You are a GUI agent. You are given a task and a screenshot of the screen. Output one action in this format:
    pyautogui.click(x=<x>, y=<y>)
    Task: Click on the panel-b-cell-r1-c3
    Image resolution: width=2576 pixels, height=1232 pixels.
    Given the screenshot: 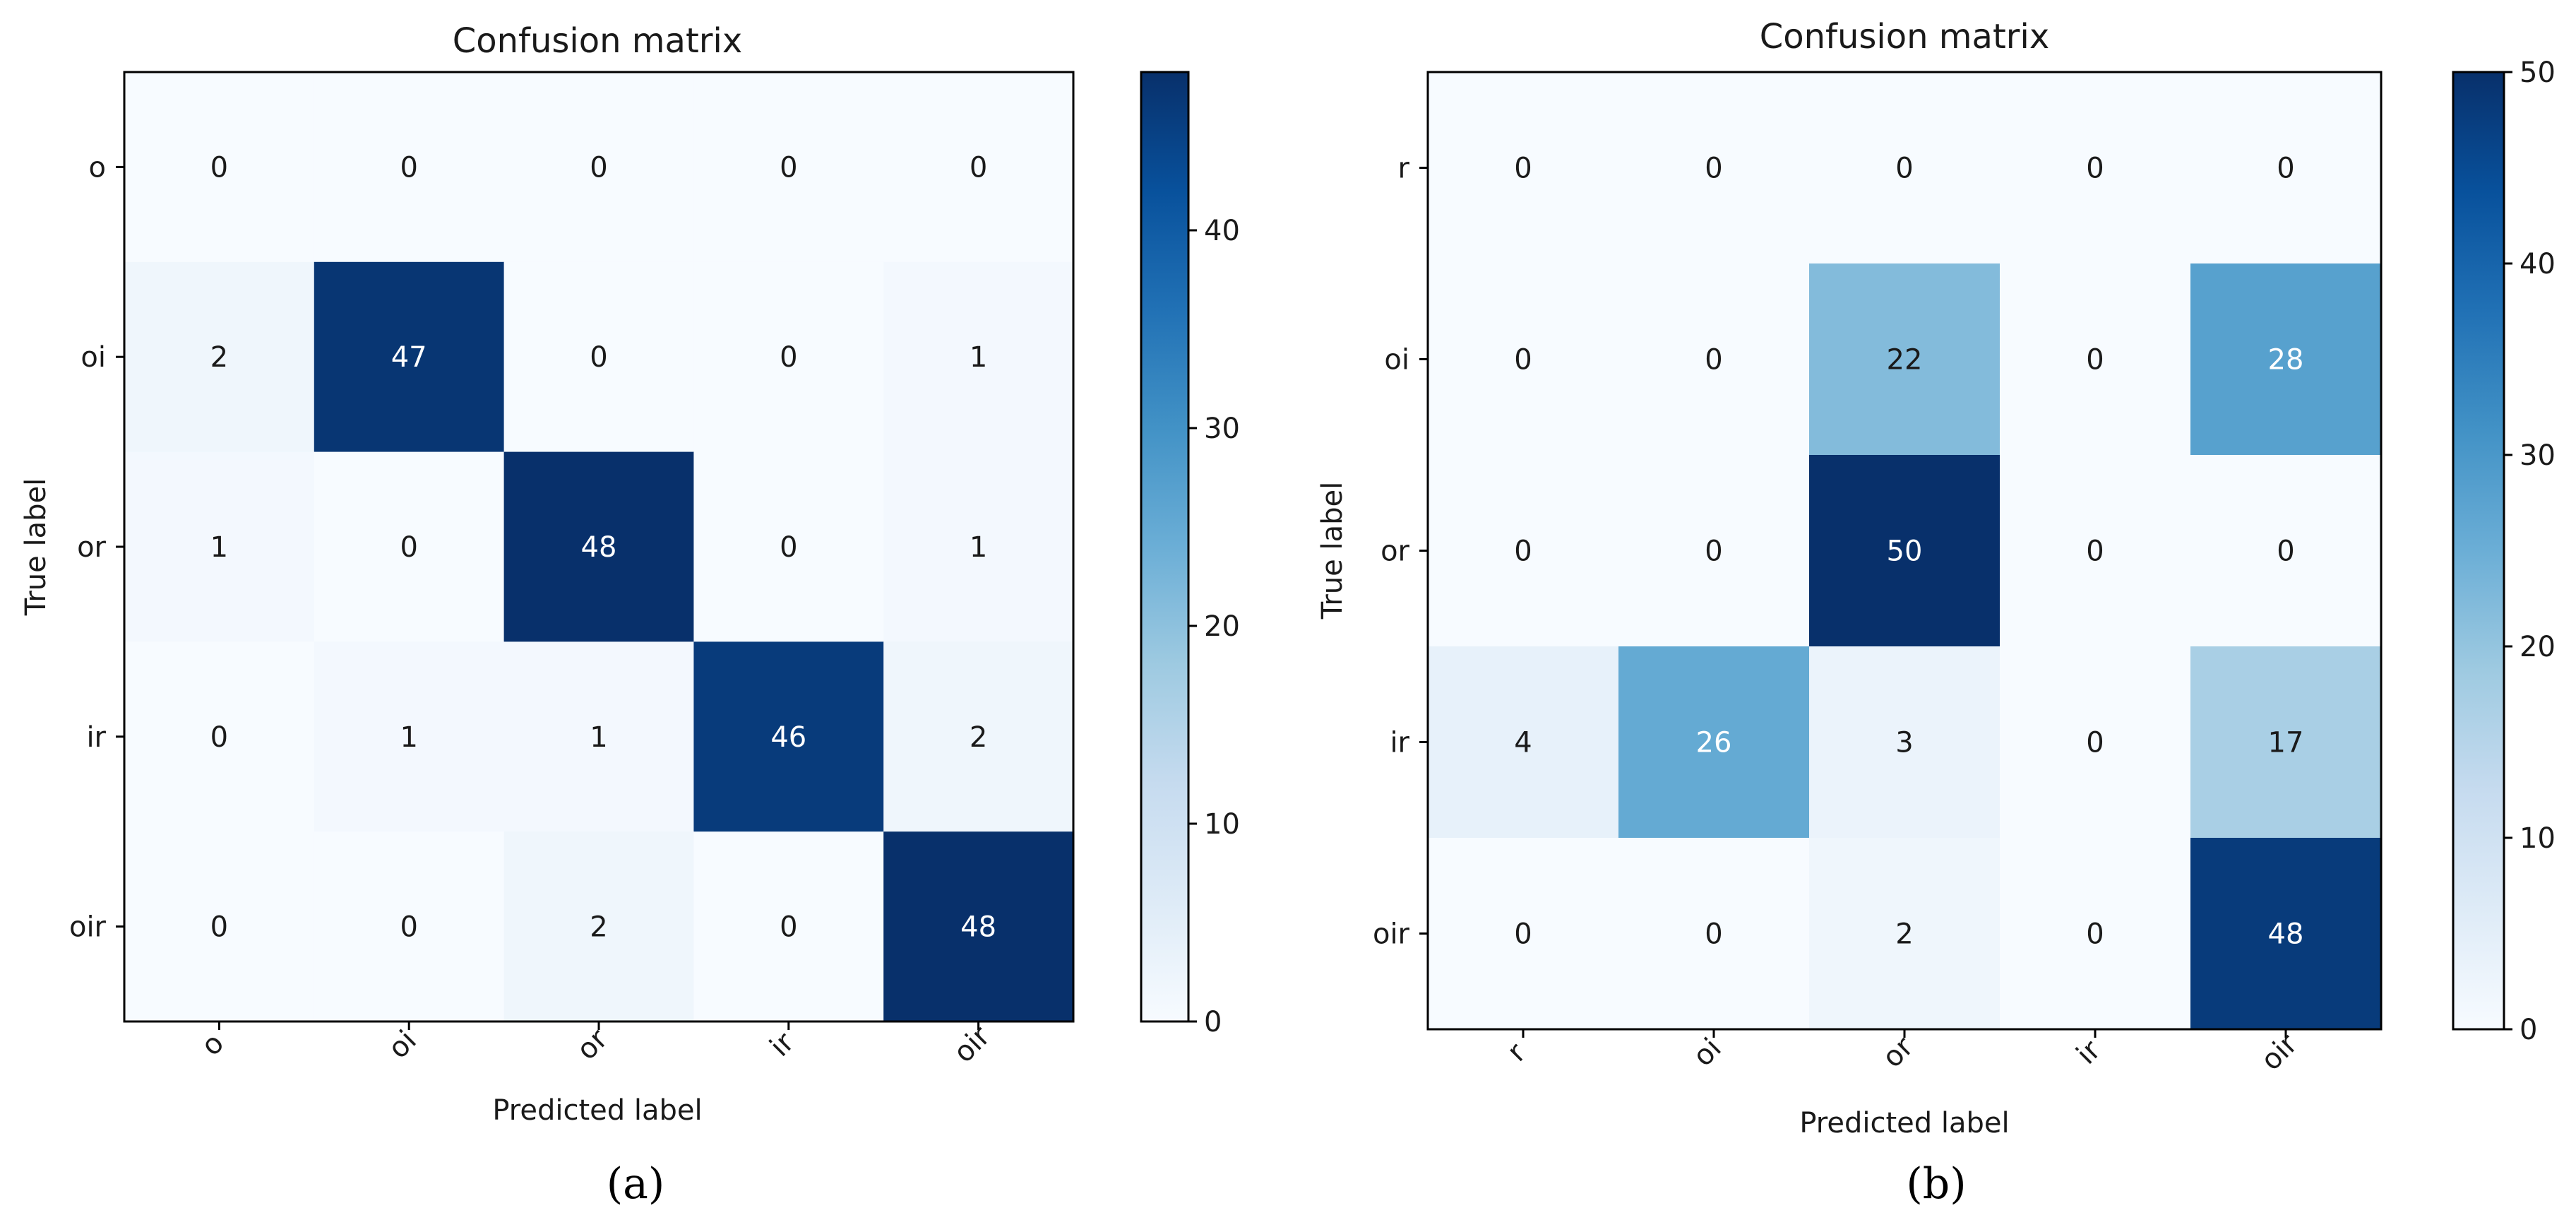 What is the action you would take?
    pyautogui.click(x=2095, y=359)
    